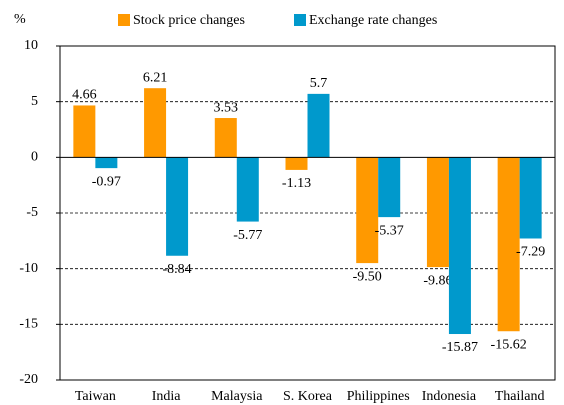 This screenshot has height=405, width=564. What do you see at coordinates (296, 183) in the screenshot?
I see `value-label: -1.13` at bounding box center [296, 183].